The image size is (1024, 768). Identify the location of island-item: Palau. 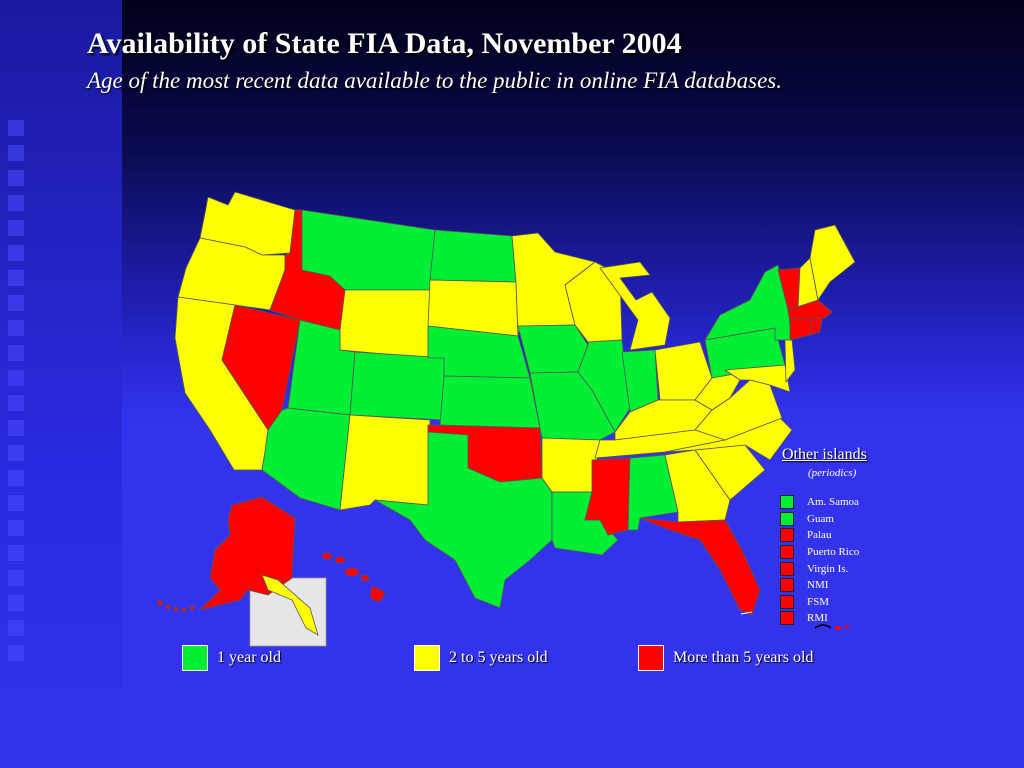
(819, 535).